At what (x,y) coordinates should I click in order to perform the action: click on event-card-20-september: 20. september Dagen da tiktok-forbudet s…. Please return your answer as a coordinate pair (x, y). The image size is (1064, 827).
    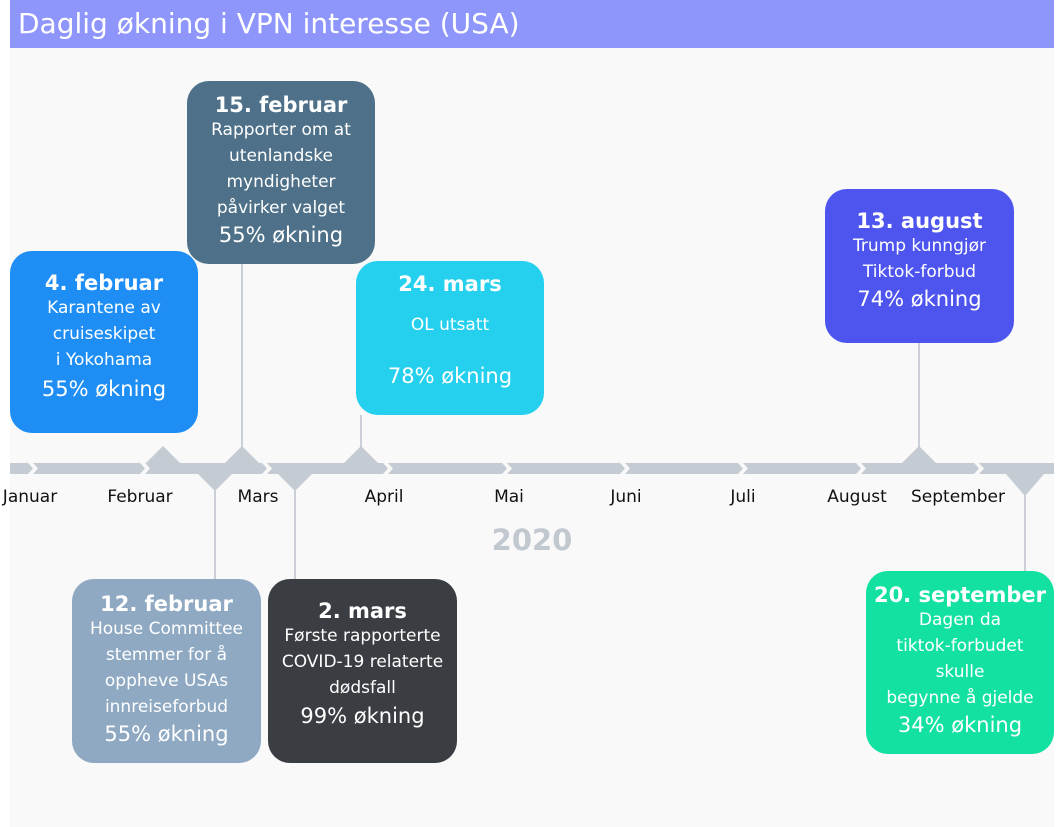
    Looking at the image, I should click on (960, 662).